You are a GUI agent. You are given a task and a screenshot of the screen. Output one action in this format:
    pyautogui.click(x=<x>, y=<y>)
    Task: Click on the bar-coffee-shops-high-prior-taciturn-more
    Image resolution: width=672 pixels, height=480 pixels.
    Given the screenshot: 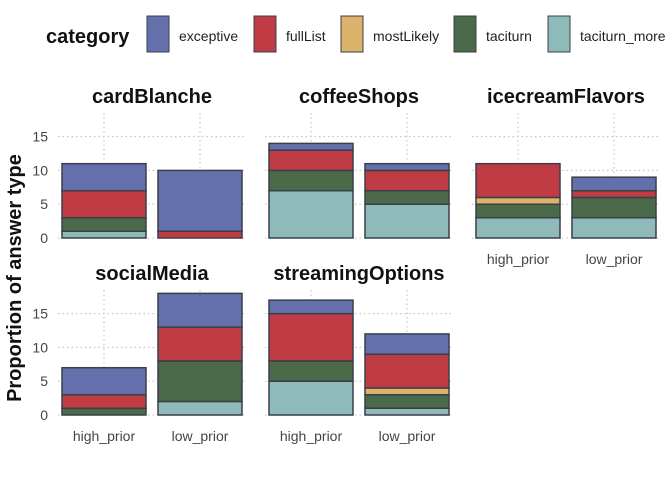 What is the action you would take?
    pyautogui.click(x=311, y=214)
    